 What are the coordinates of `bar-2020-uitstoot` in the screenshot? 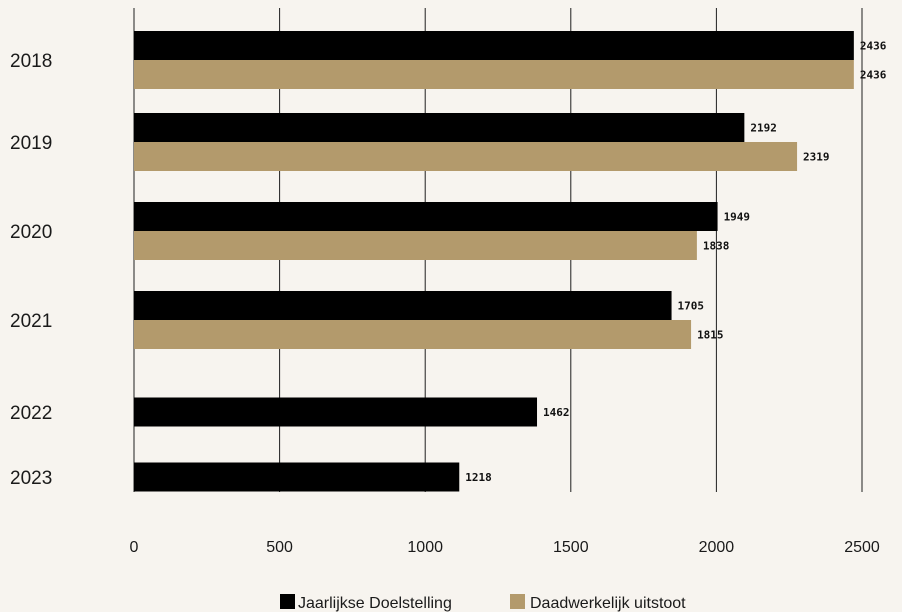 It's located at (415, 245).